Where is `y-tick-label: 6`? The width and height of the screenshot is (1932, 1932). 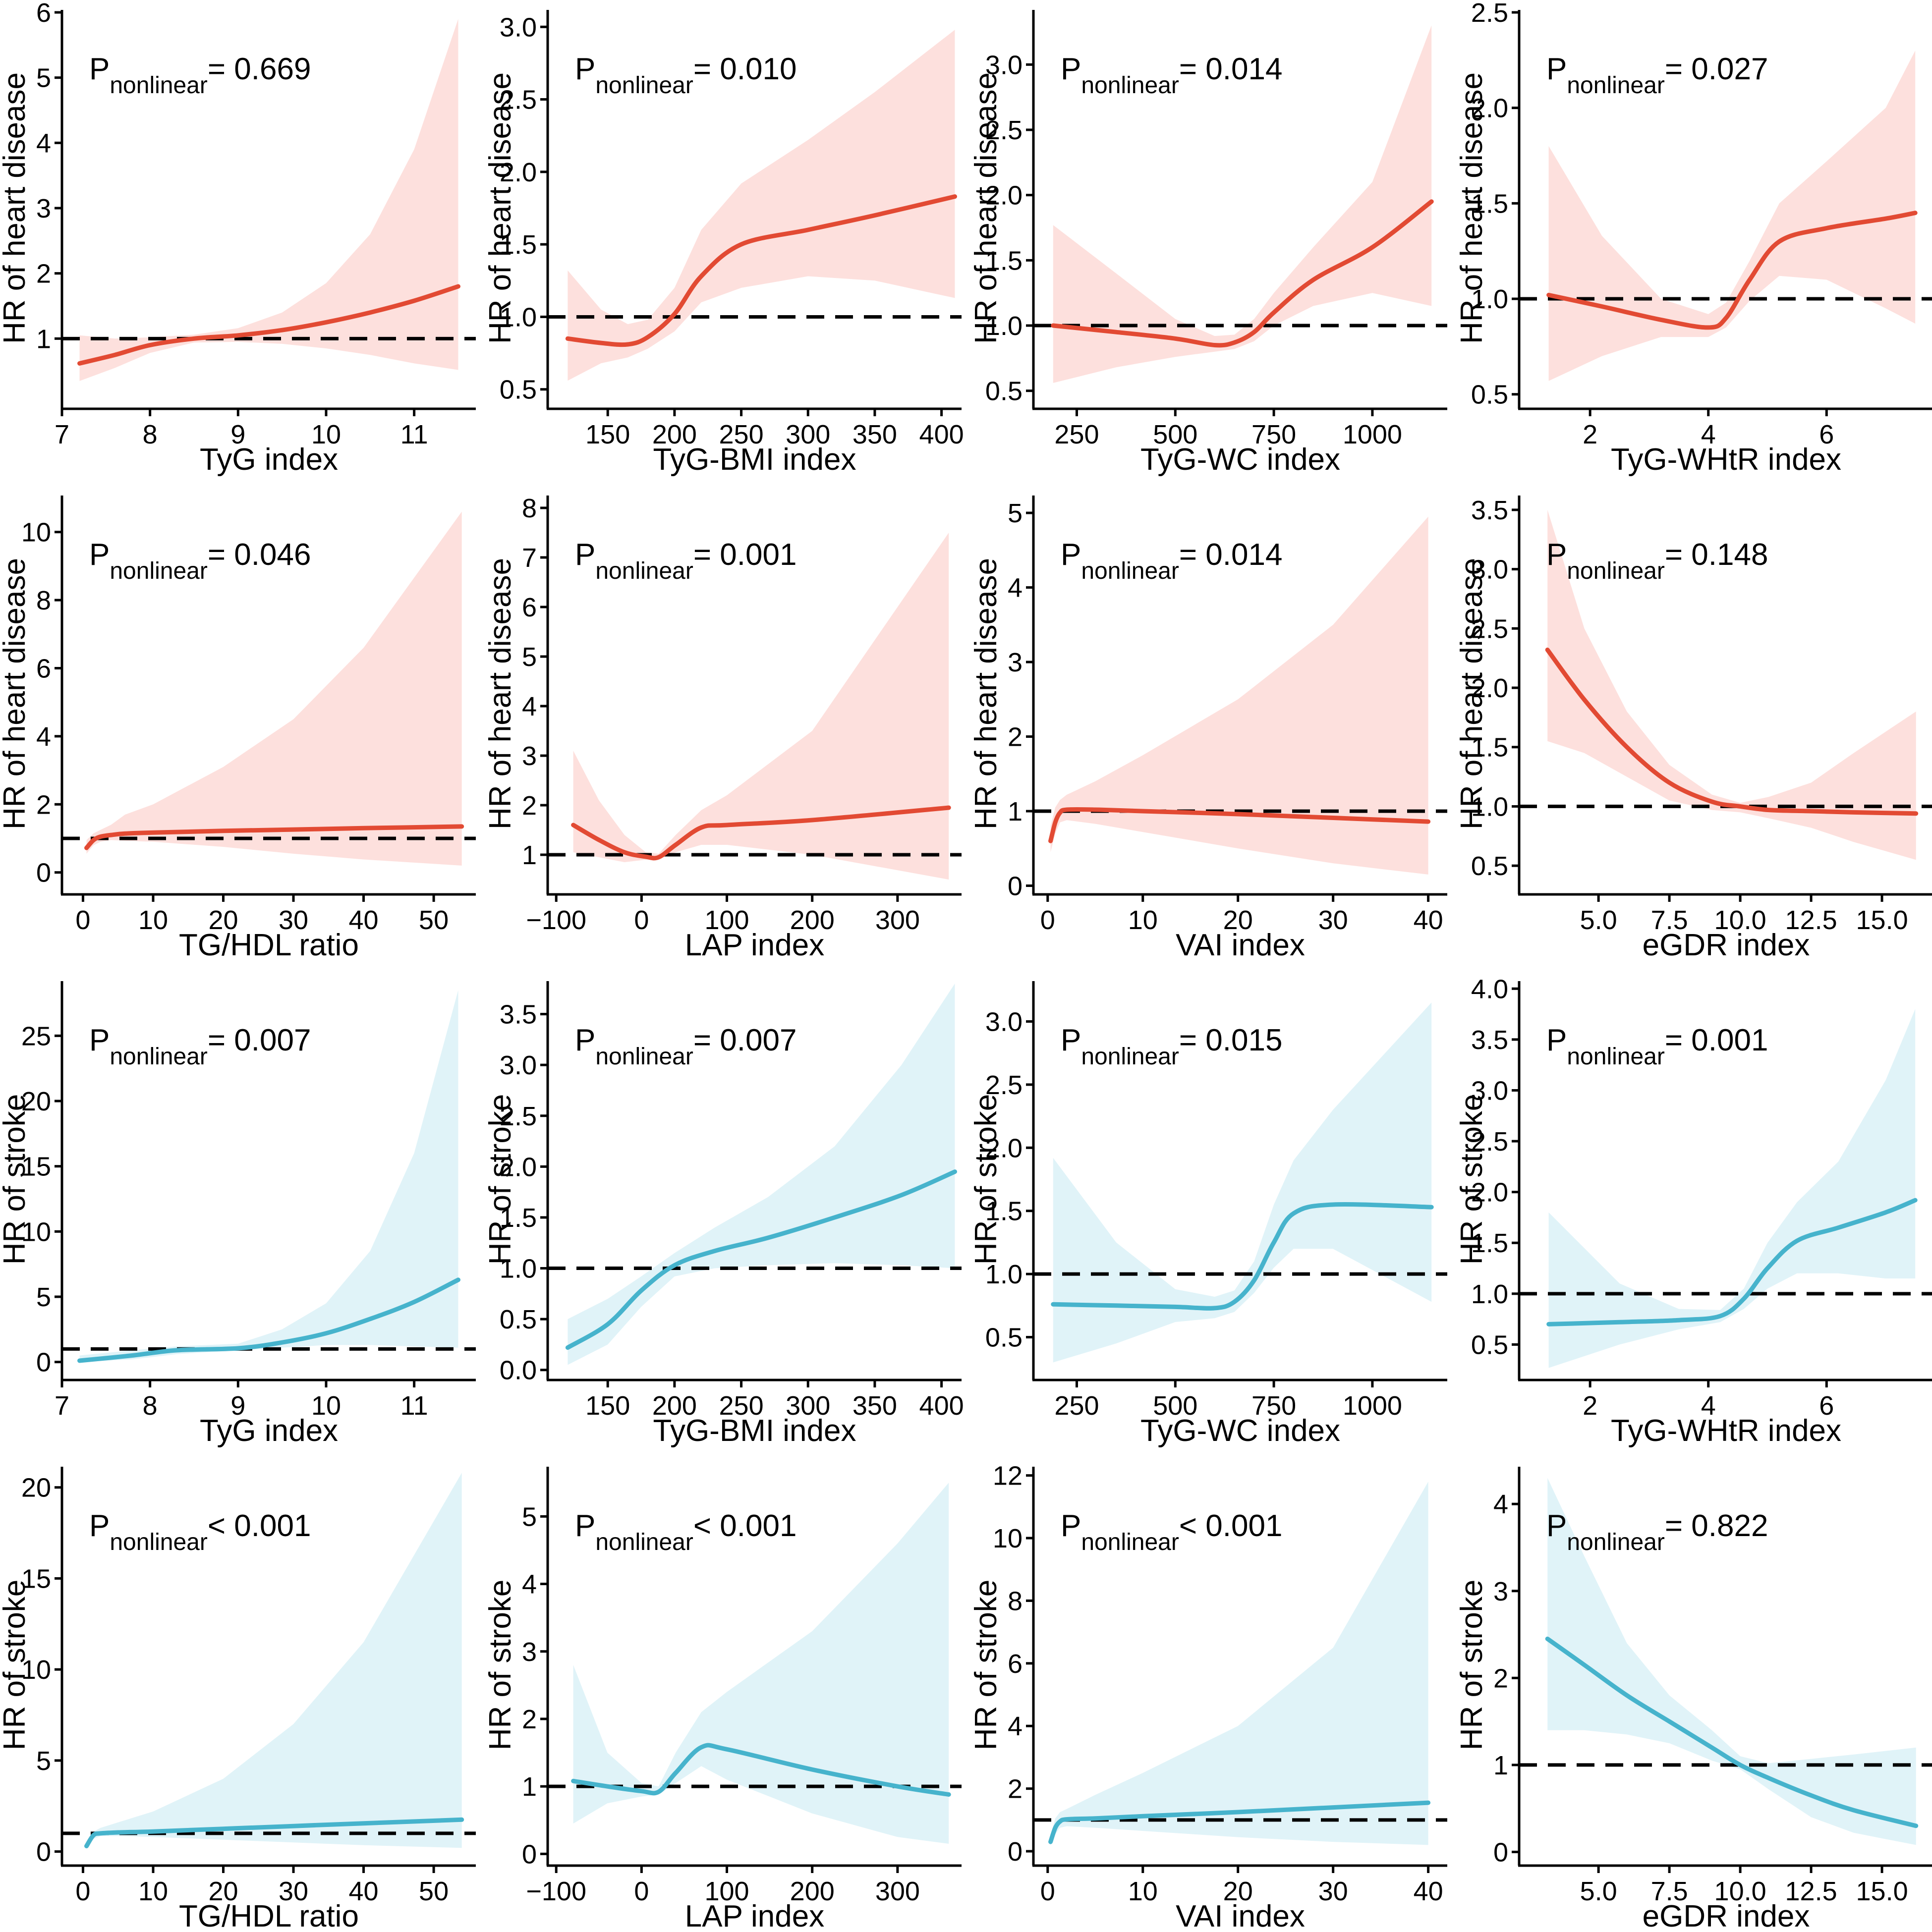 y-tick-label: 6 is located at coordinates (1015, 1664).